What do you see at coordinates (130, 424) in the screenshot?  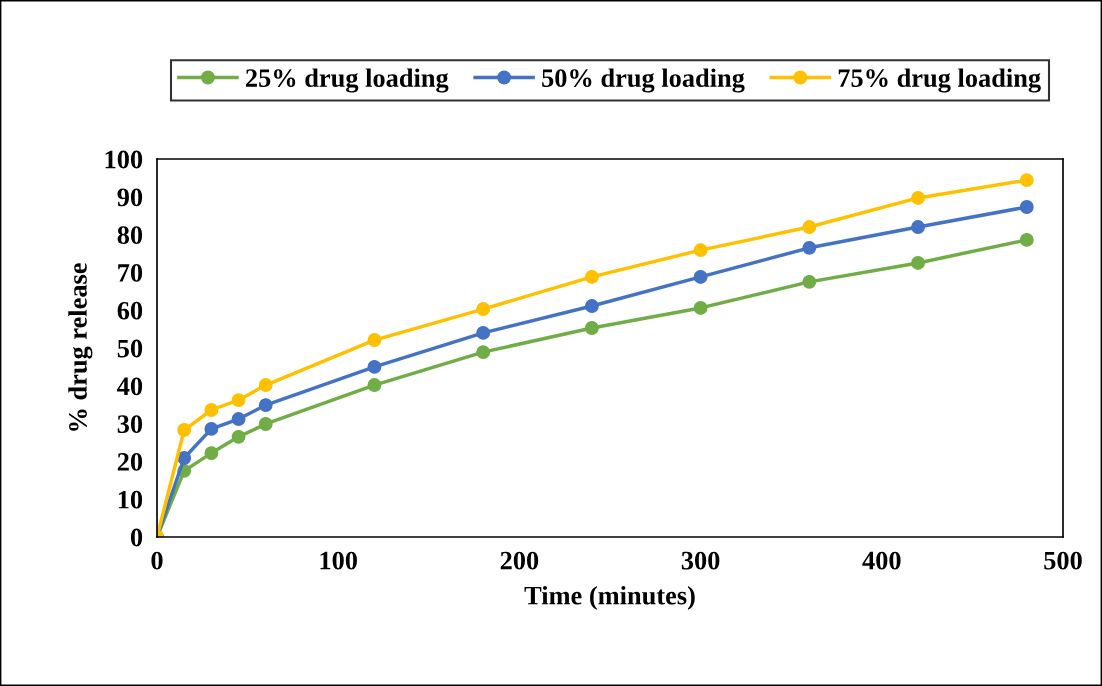 I see `y-tick-label: 30` at bounding box center [130, 424].